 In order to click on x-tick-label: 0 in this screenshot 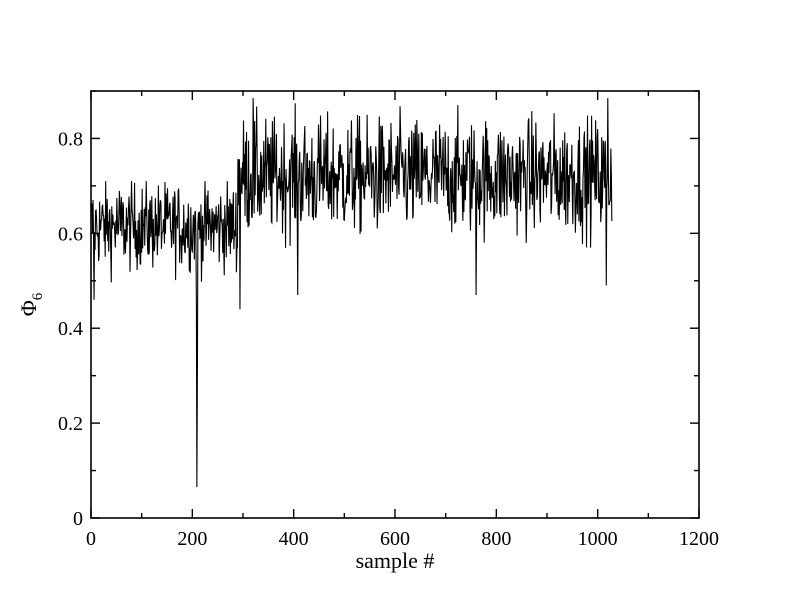, I will do `click(91, 539)`.